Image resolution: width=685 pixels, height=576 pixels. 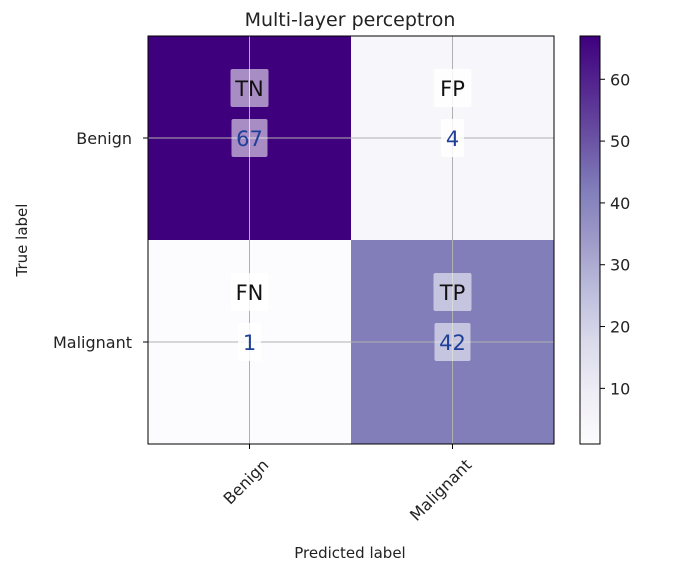 I want to click on colorbar-tick-label: 60, so click(x=620, y=79).